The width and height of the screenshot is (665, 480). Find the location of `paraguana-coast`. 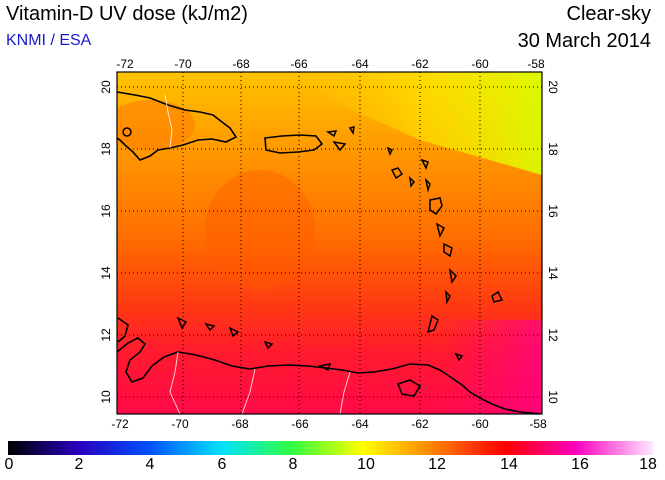

paraguana-coast is located at coordinates (123, 330).